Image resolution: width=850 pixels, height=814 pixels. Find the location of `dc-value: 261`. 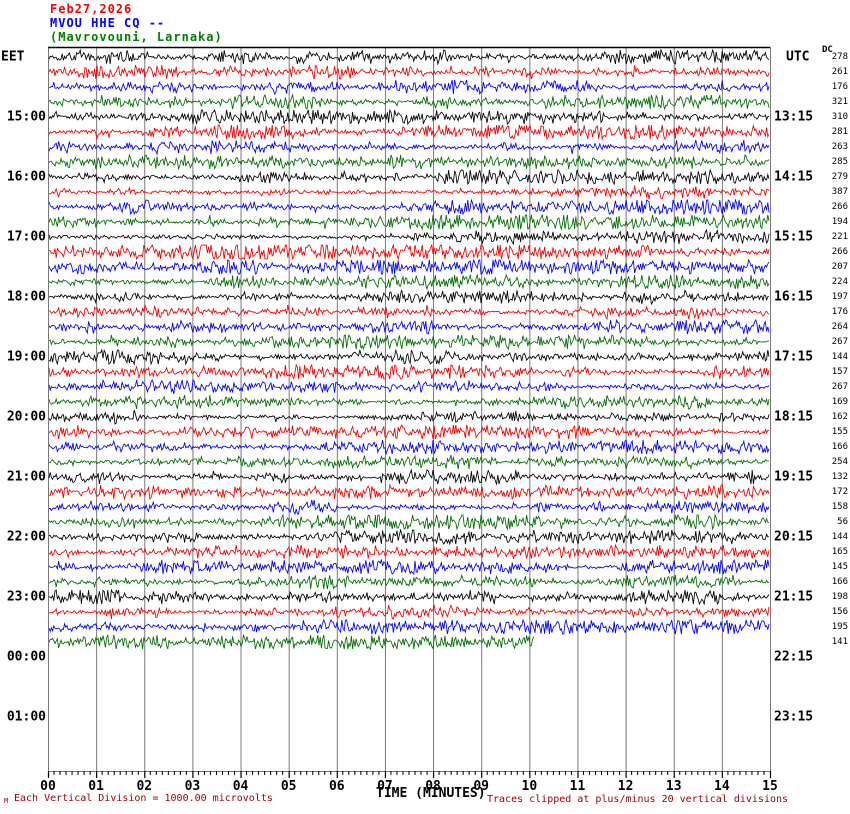

dc-value: 261 is located at coordinates (839, 72).